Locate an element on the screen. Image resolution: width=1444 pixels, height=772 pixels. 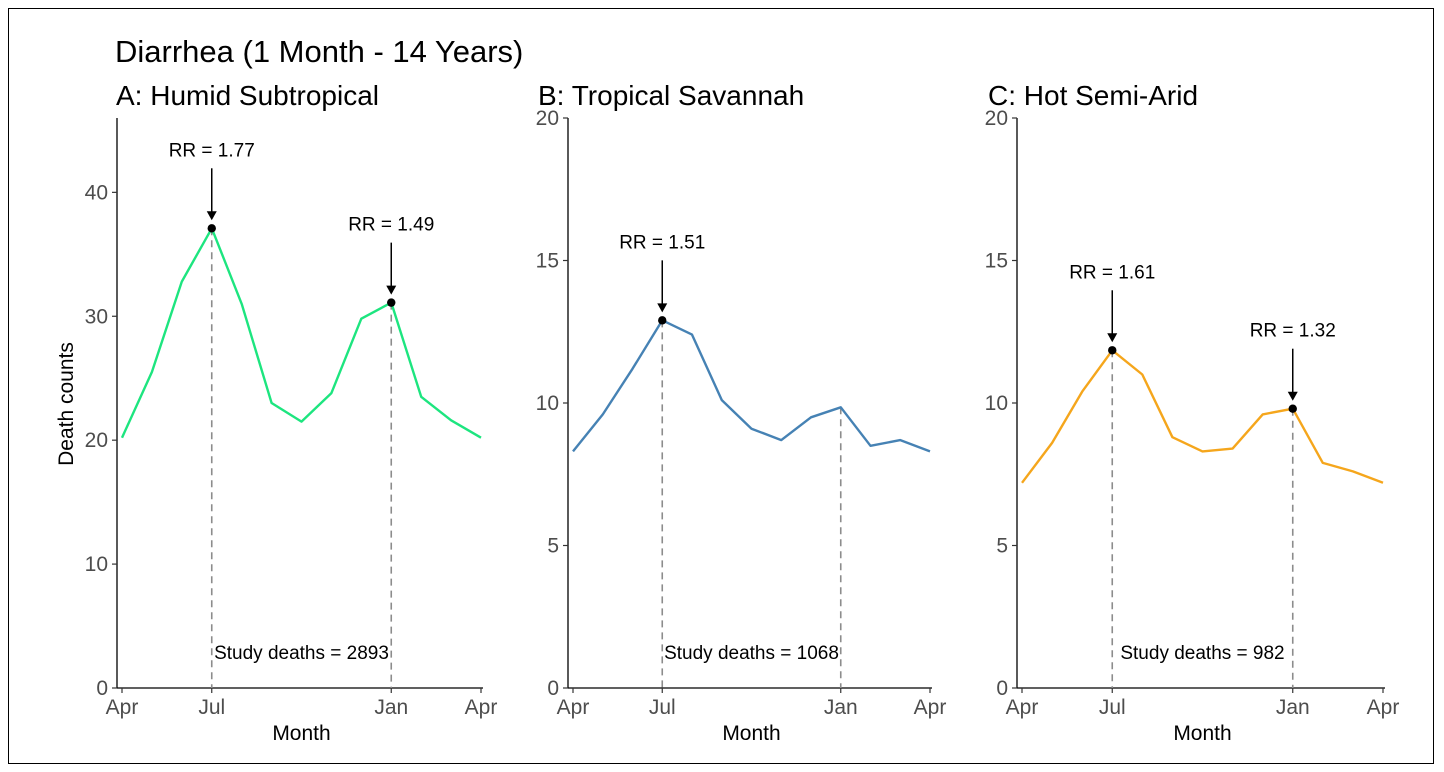
y-tick-label: 40 is located at coordinates (96, 192).